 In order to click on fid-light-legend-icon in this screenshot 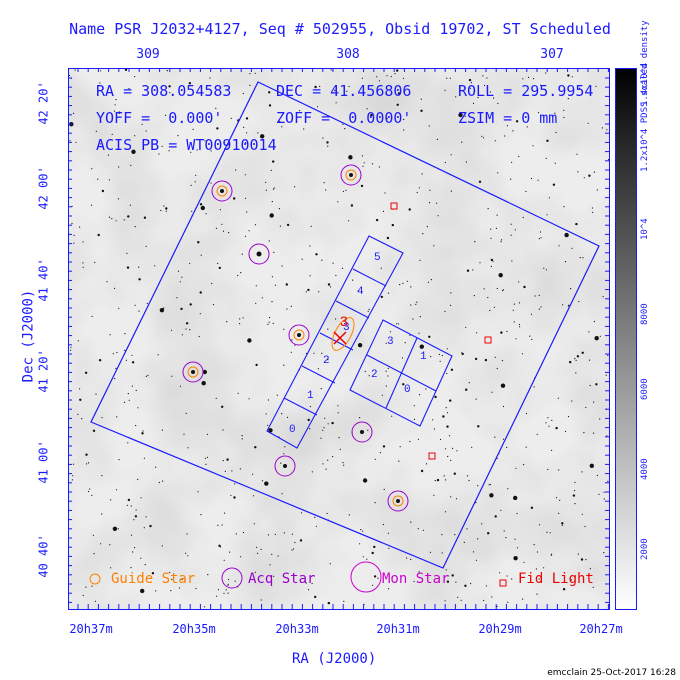, I will do `click(503, 583)`.